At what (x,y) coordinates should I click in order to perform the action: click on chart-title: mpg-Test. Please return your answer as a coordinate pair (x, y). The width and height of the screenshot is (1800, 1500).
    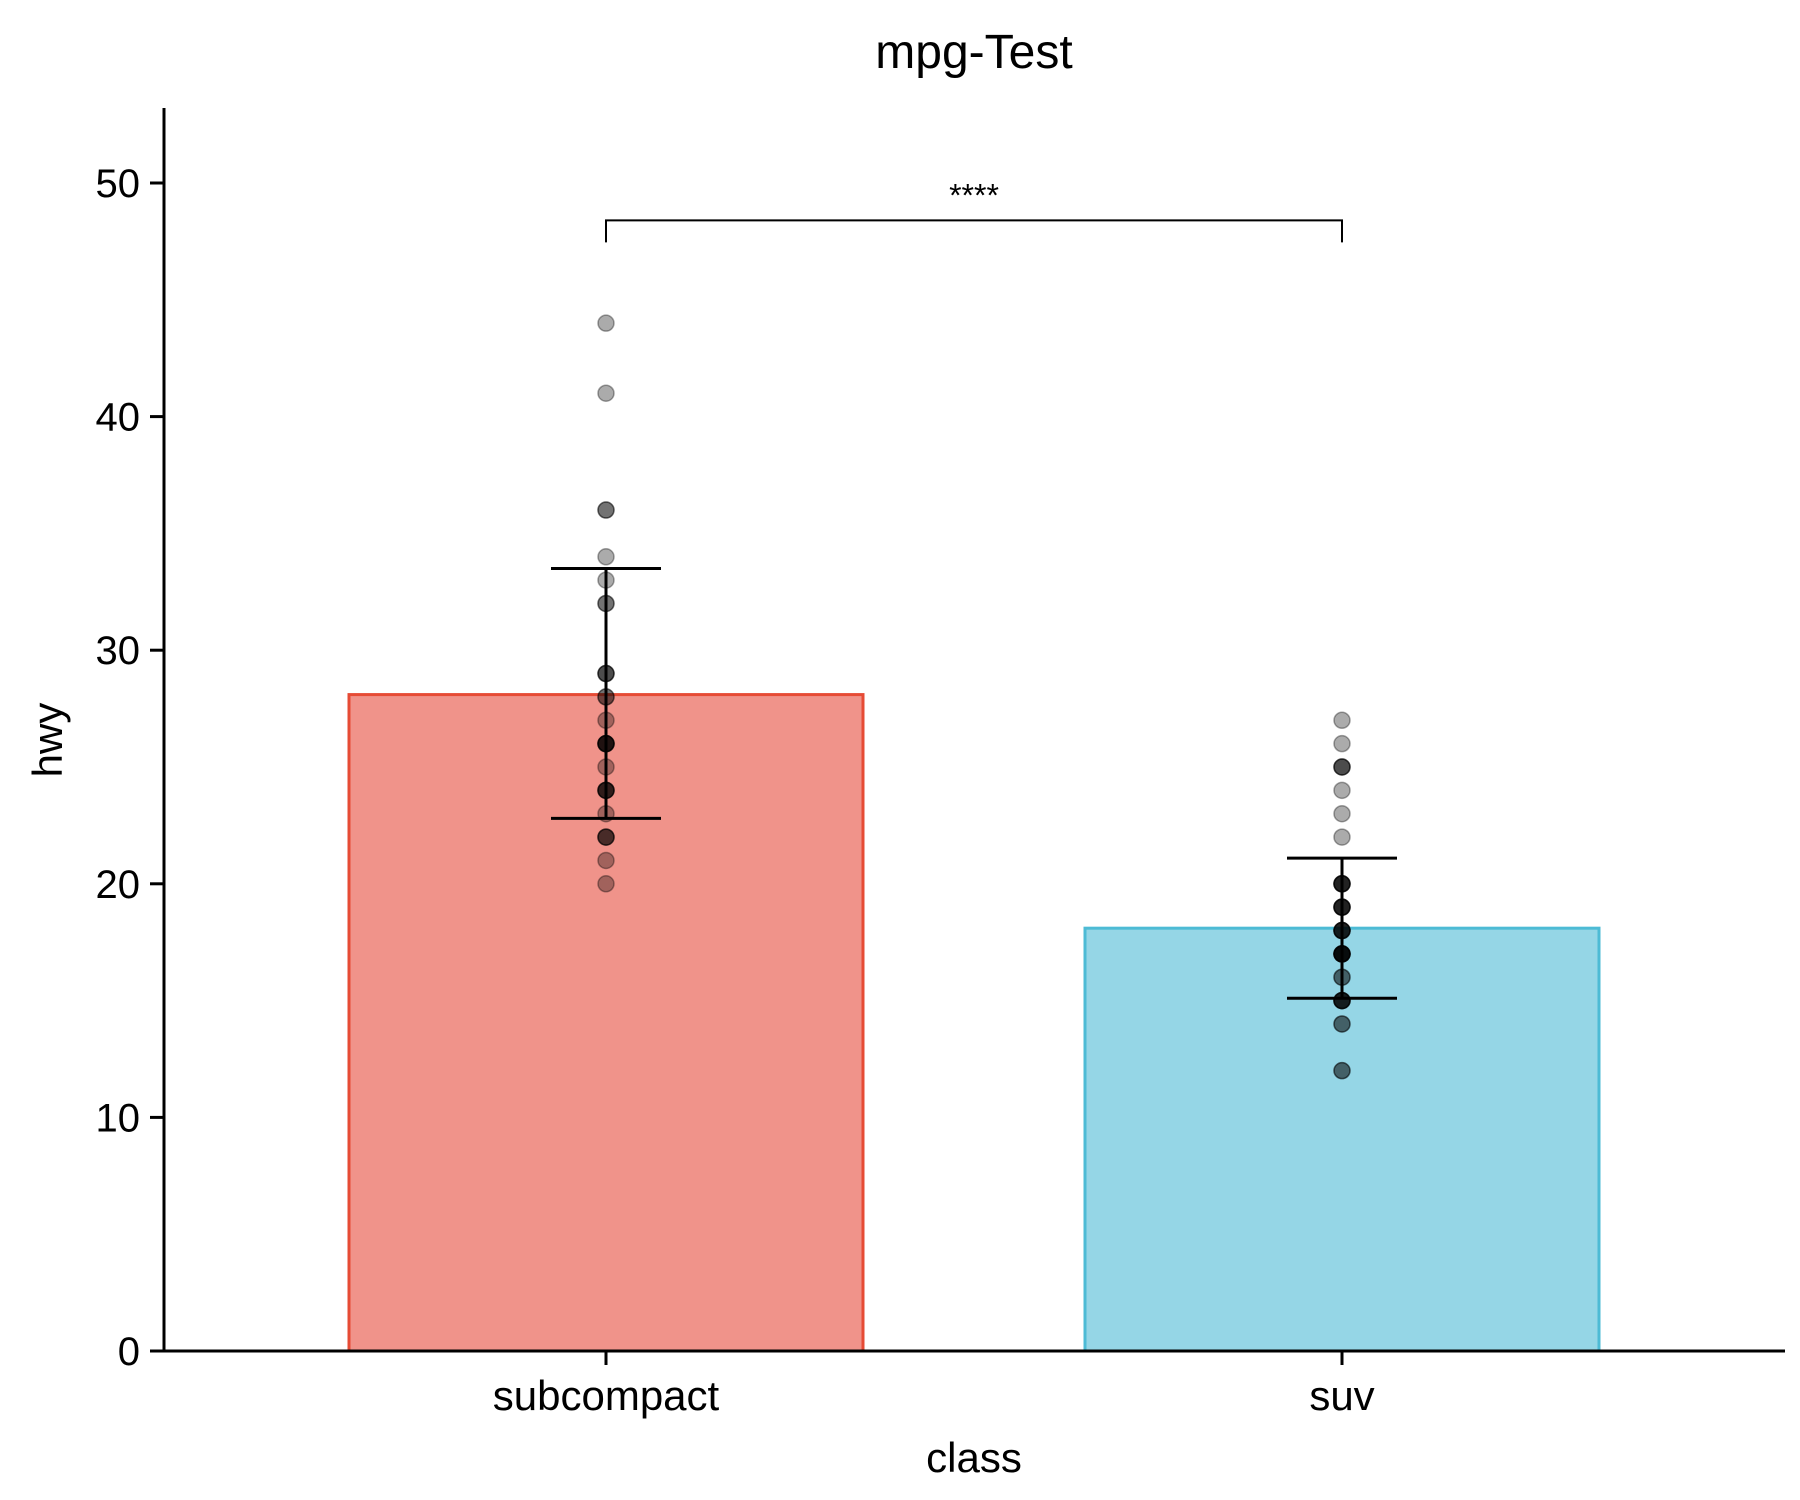
    Looking at the image, I should click on (973, 52).